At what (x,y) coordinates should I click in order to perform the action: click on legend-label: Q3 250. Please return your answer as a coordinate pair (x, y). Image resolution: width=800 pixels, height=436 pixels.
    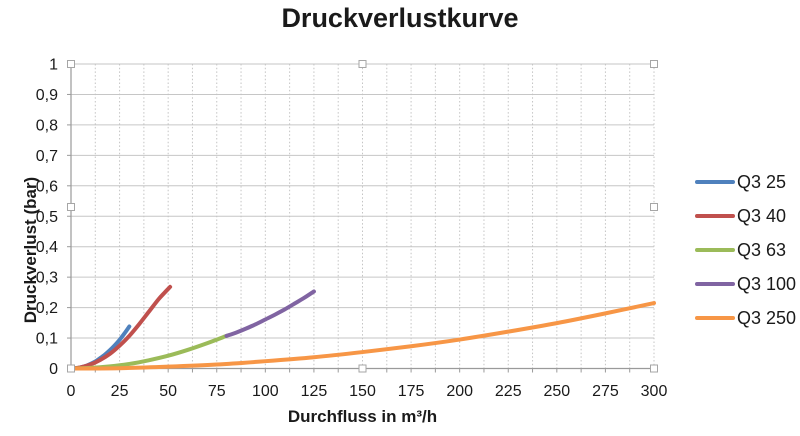
    Looking at the image, I should click on (767, 317).